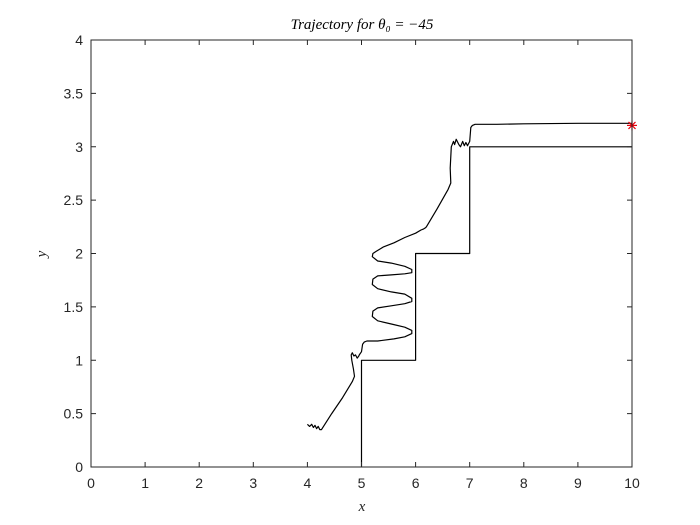 The height and width of the screenshot is (525, 700). I want to click on x-axis-label: x, so click(362, 507).